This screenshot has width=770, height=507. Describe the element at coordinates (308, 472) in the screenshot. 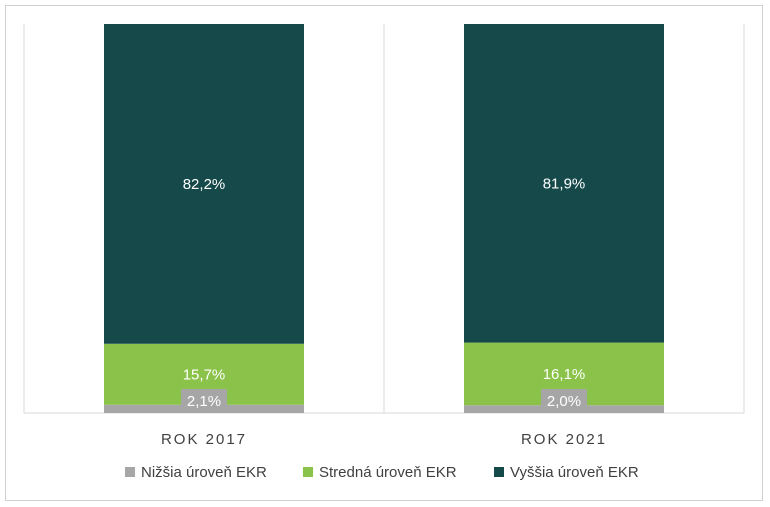

I see `legend-swatch-s1` at that location.